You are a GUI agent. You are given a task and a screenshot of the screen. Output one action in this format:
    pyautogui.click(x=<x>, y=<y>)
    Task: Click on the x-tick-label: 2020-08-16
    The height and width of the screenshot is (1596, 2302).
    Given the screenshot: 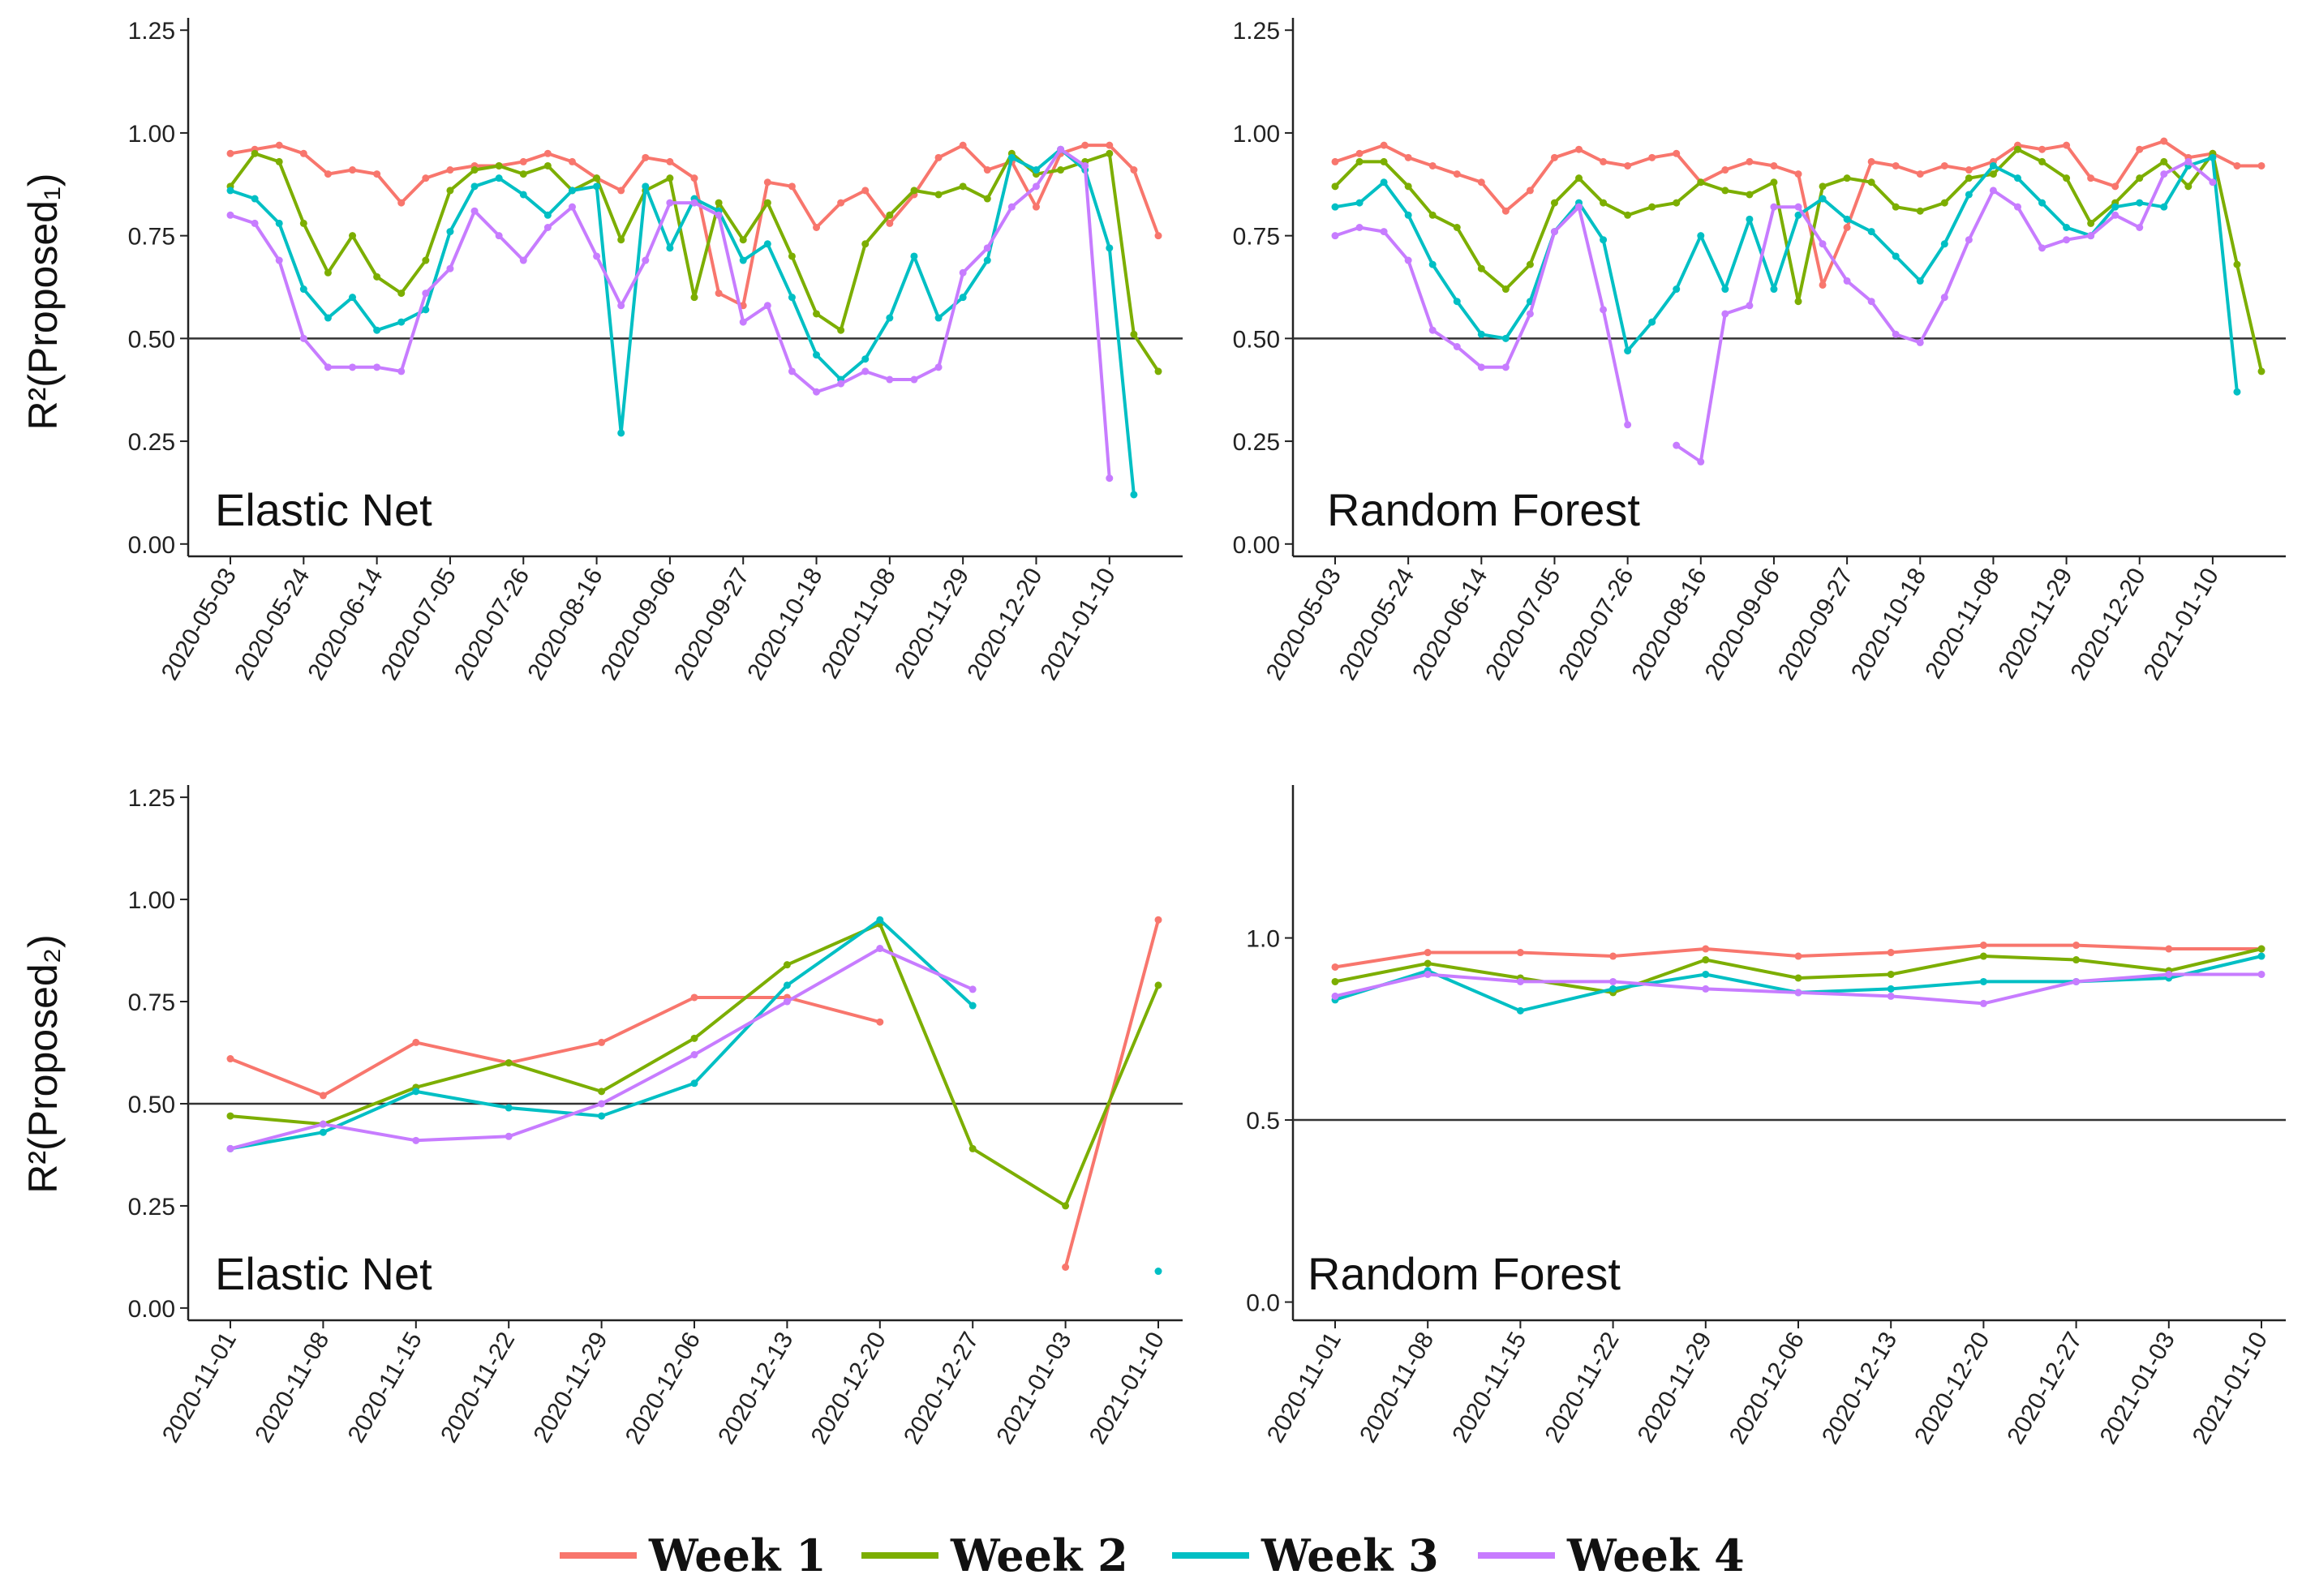 What is the action you would take?
    pyautogui.click(x=1669, y=624)
    